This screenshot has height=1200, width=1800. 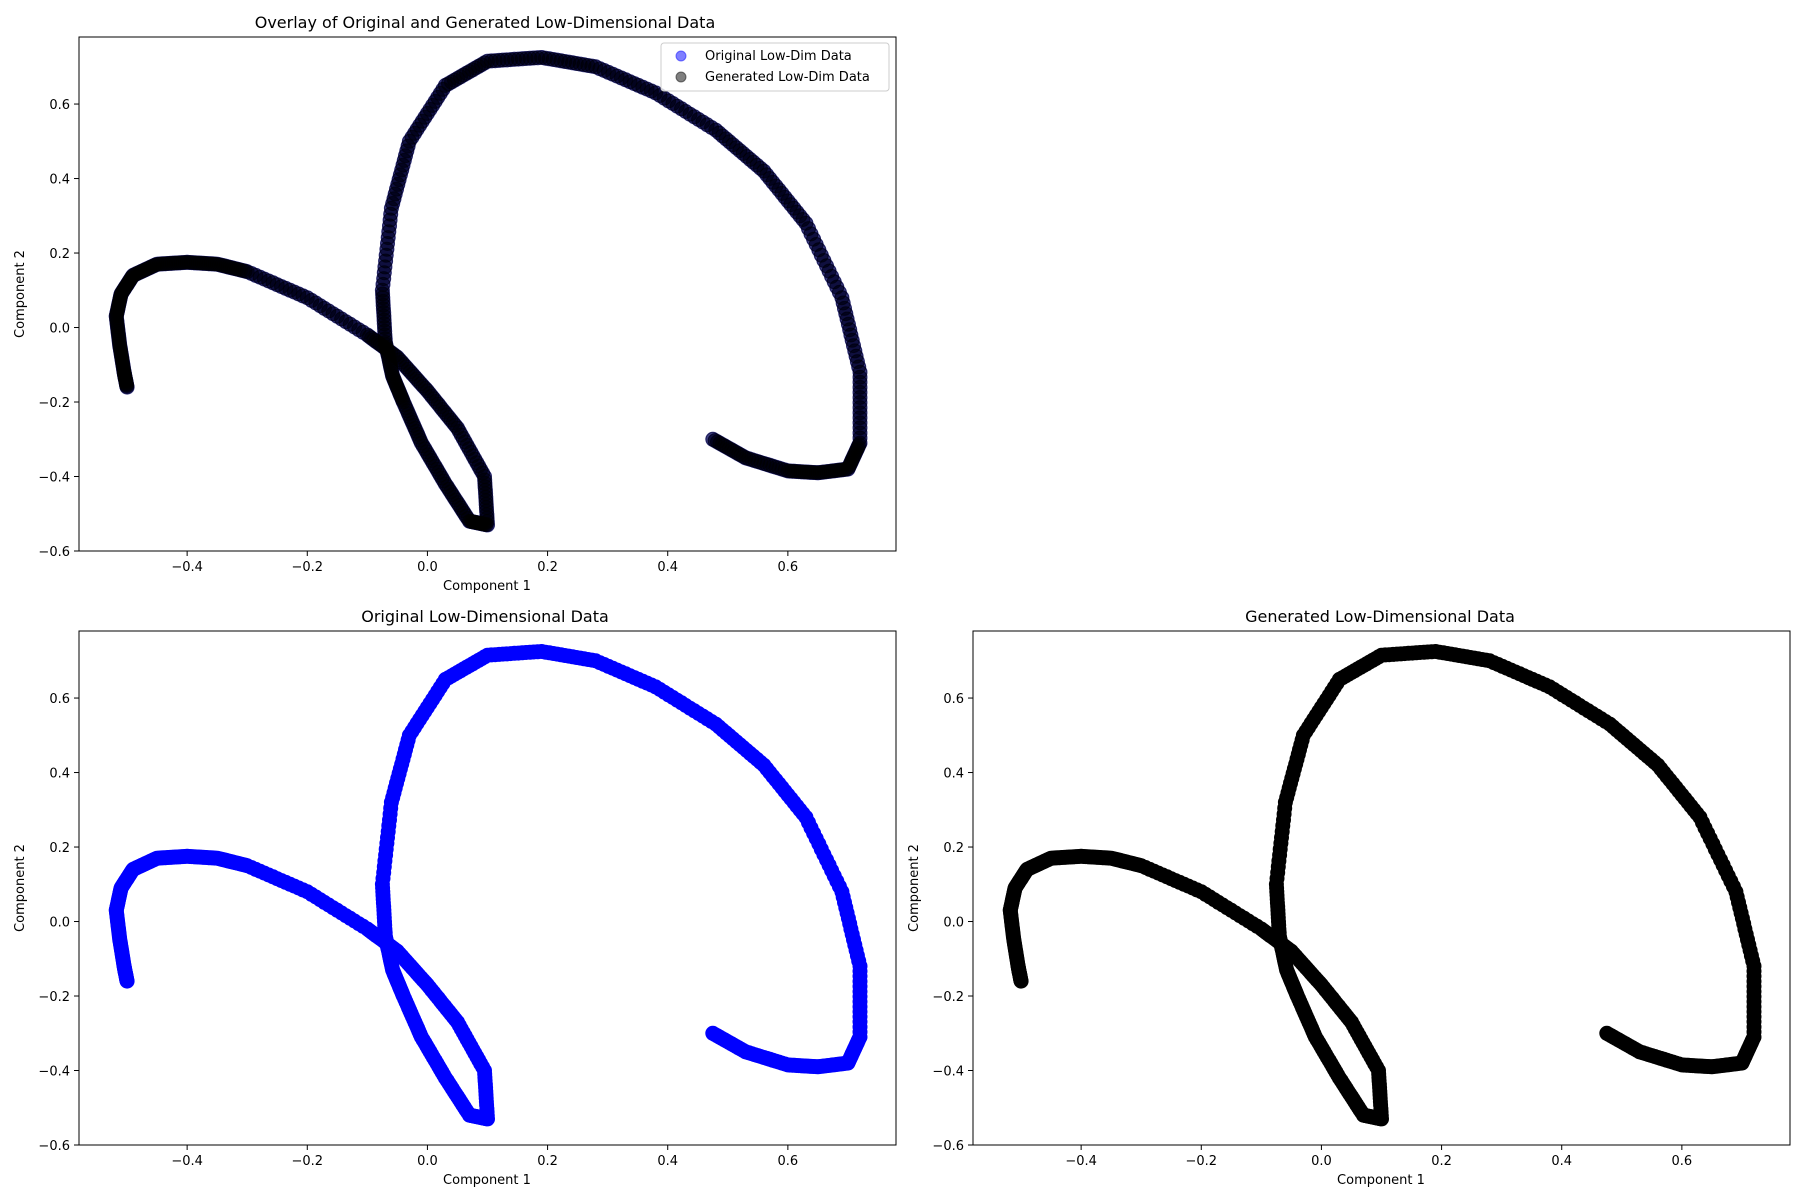 What do you see at coordinates (1381, 1180) in the screenshot?
I see `generated-x-axis-label: Component 1` at bounding box center [1381, 1180].